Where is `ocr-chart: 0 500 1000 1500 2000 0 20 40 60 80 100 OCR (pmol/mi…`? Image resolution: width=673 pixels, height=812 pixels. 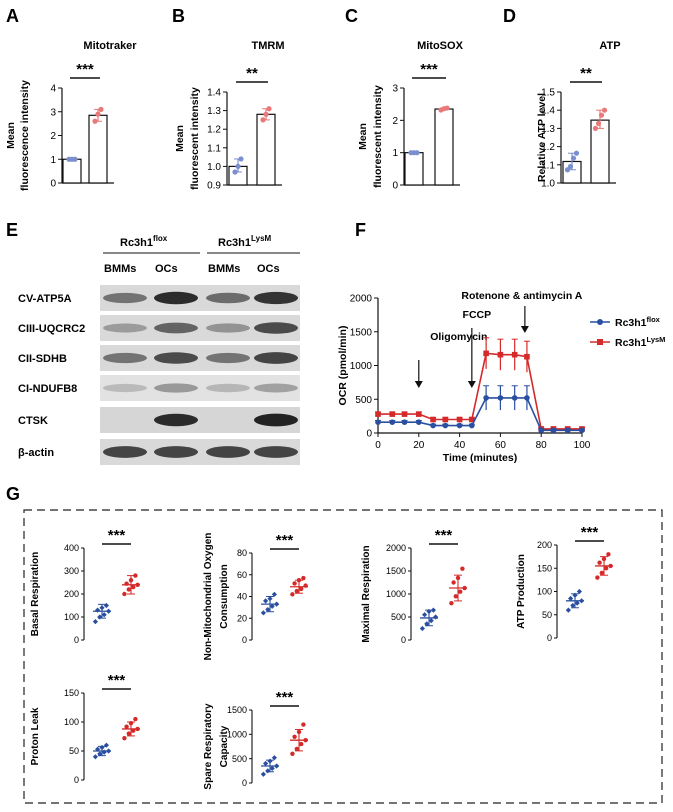 ocr-chart: 0 500 1000 1500 2000 0 20 40 60 80 100 OCR (pmol/mi… is located at coordinates (501, 377).